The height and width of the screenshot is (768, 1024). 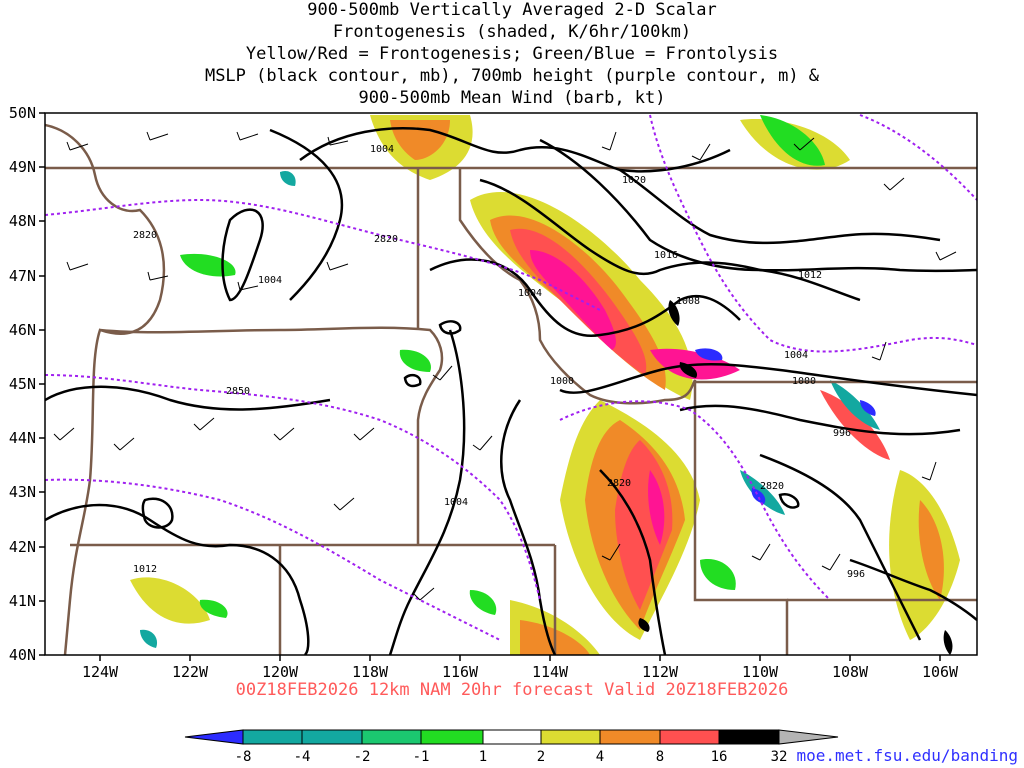 I want to click on lat-label: 45N, so click(x=22, y=384).